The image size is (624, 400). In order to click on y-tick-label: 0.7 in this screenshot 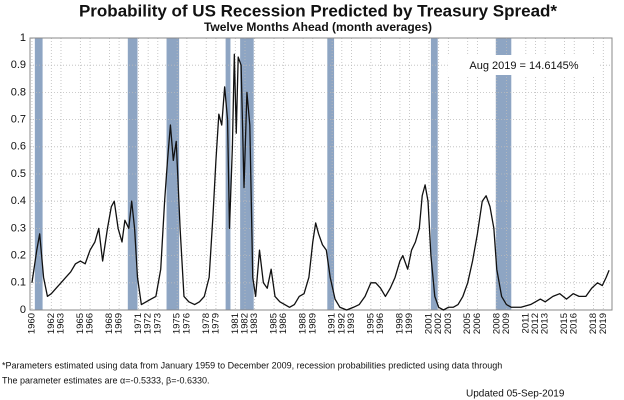, I will do `click(18, 120)`.